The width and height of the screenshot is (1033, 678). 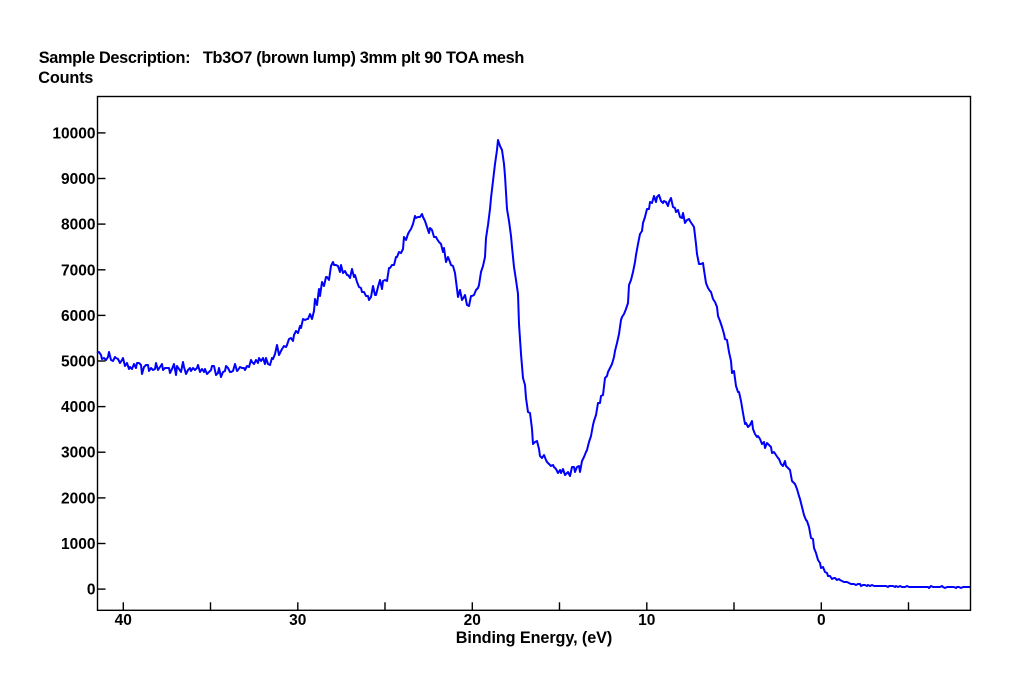 What do you see at coordinates (78, 362) in the screenshot?
I see `svg-text: 5000` at bounding box center [78, 362].